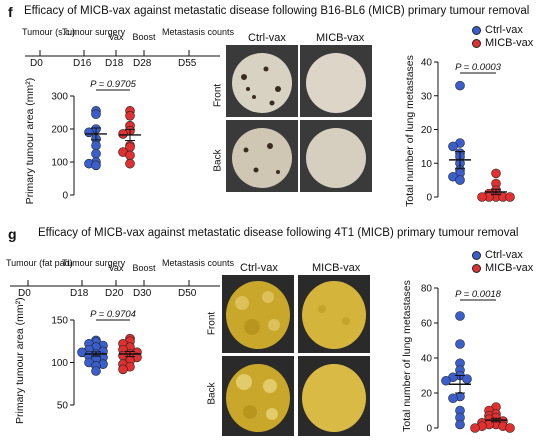 The image size is (550, 448). I want to click on photo-row-label: Front, so click(212, 323).